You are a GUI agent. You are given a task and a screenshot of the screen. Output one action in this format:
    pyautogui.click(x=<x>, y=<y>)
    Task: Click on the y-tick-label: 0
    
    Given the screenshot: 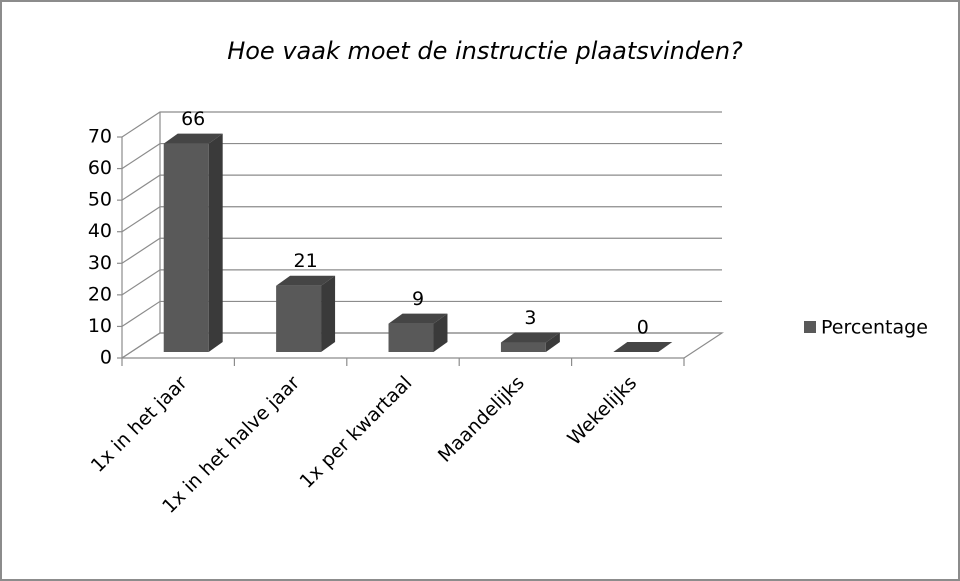 What is the action you would take?
    pyautogui.click(x=106, y=358)
    